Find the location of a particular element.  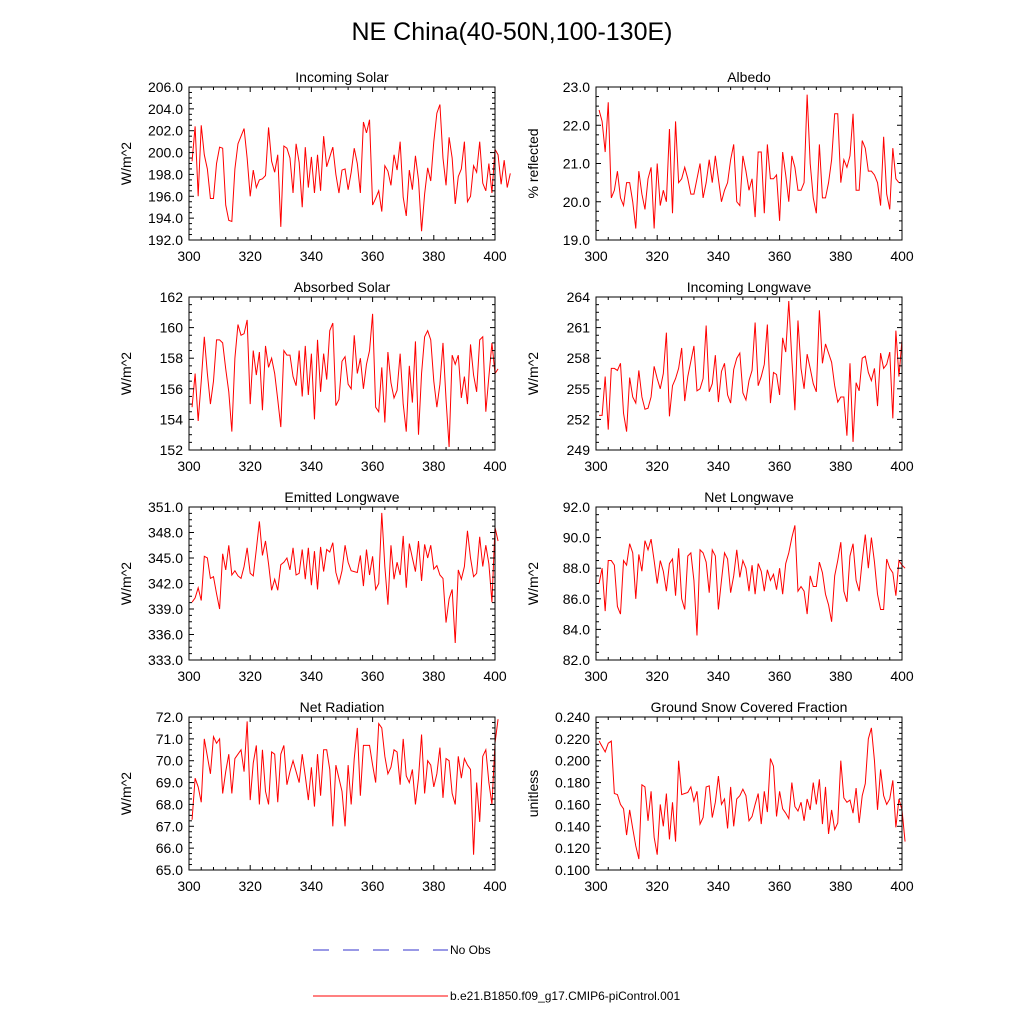

y-tick-label: 192.0 is located at coordinates (165, 240).